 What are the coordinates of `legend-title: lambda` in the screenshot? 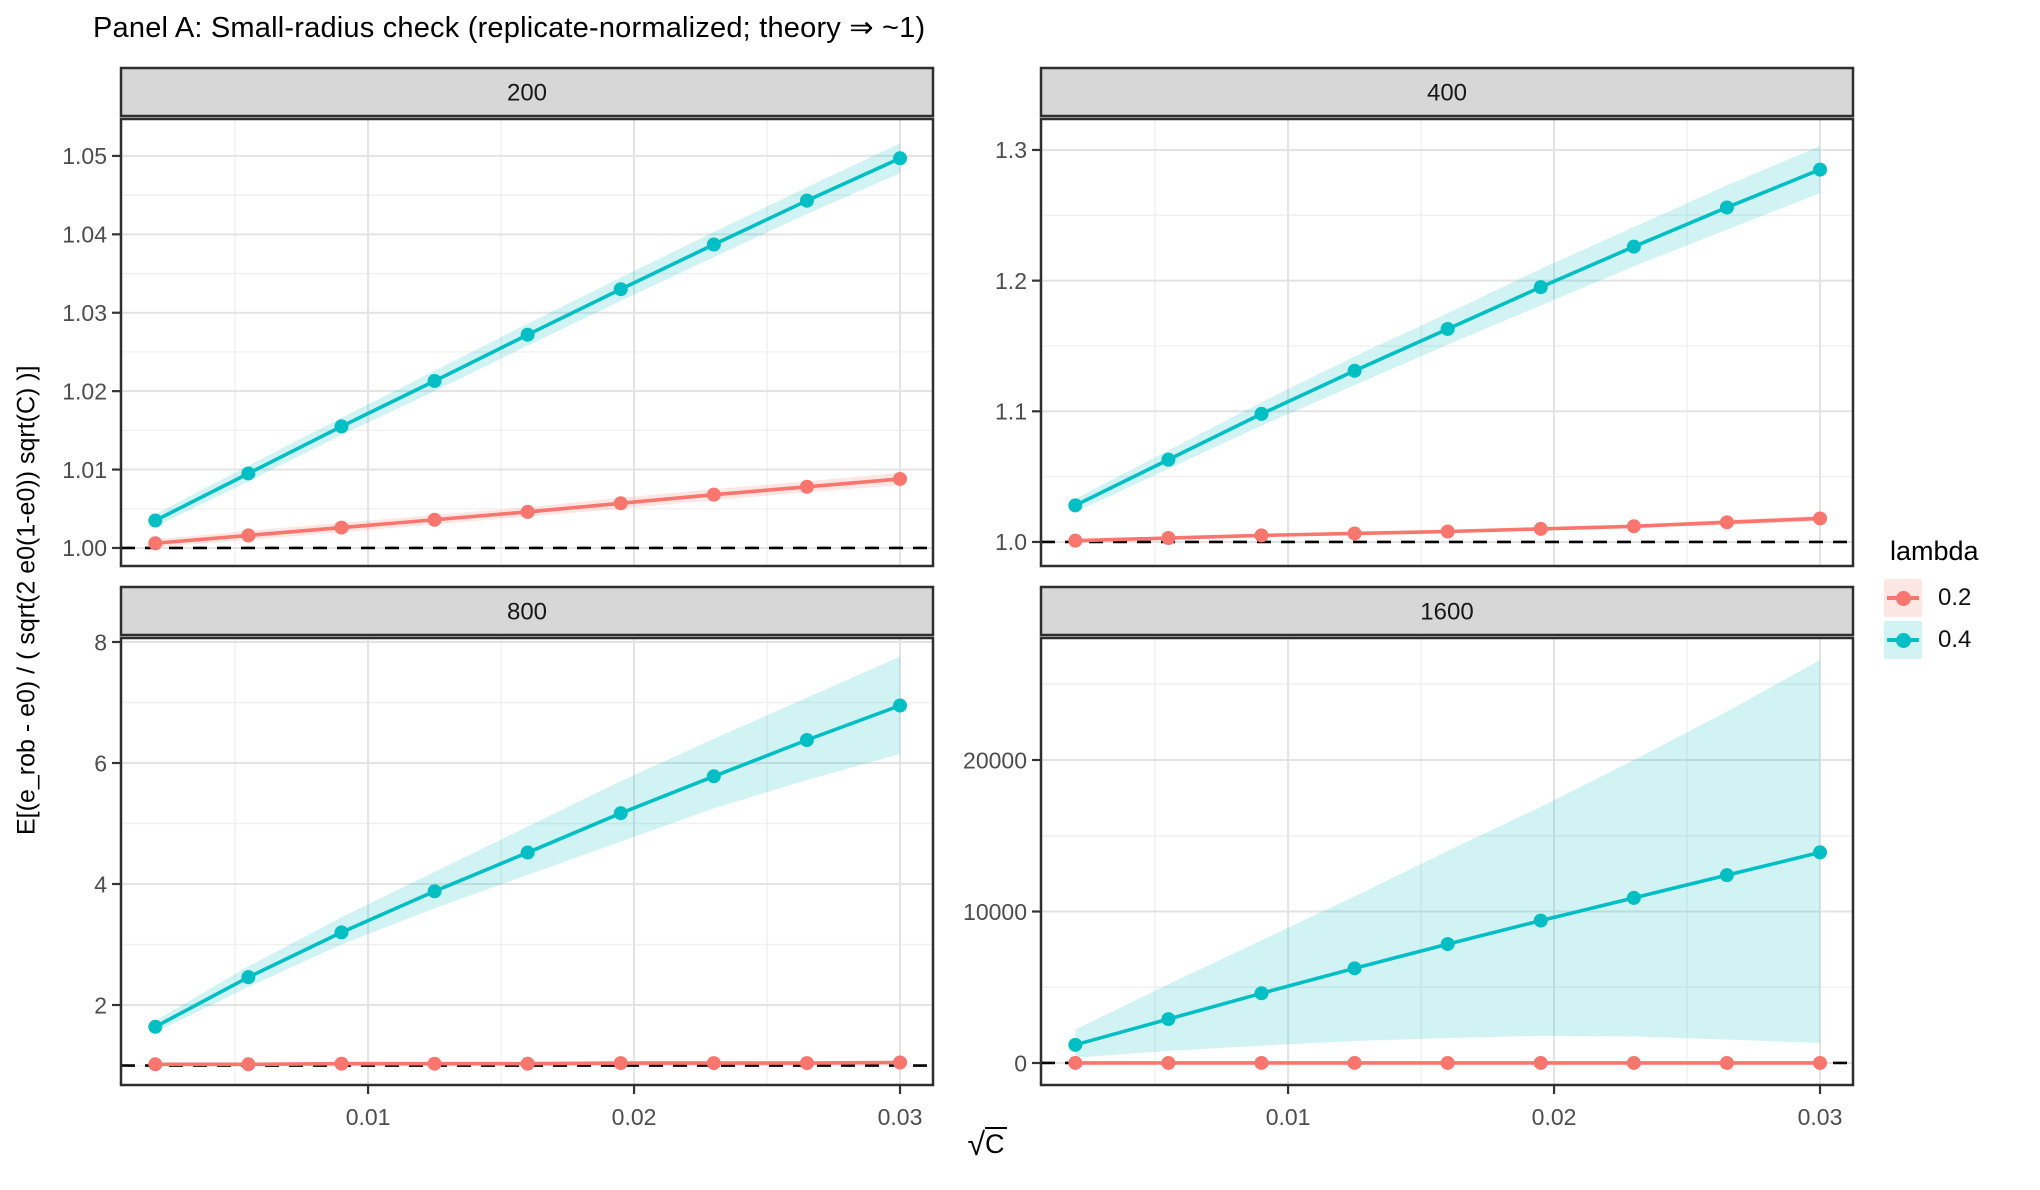 It's located at (1934, 551).